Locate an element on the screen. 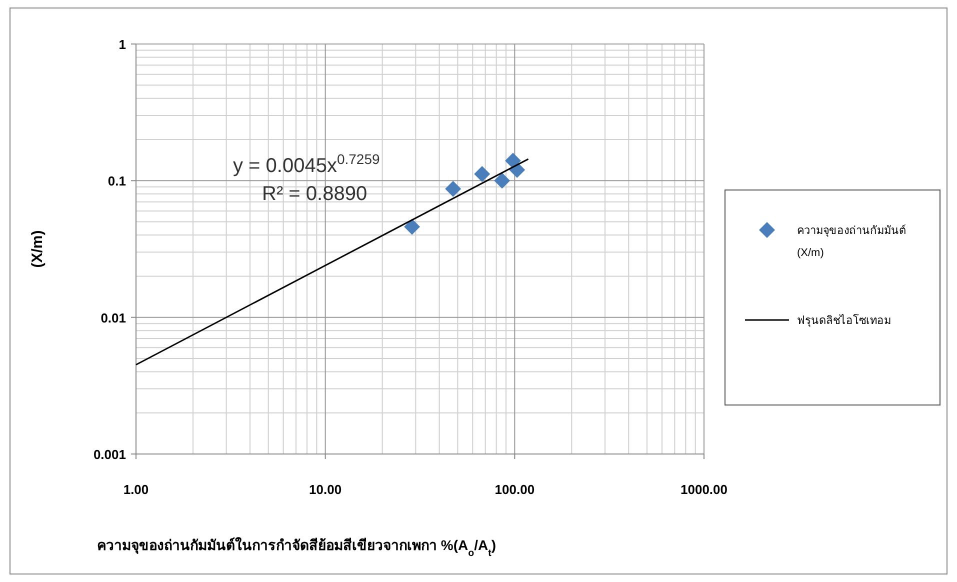 This screenshot has width=957, height=582. y-tick-label: 0.001 is located at coordinates (109, 454).